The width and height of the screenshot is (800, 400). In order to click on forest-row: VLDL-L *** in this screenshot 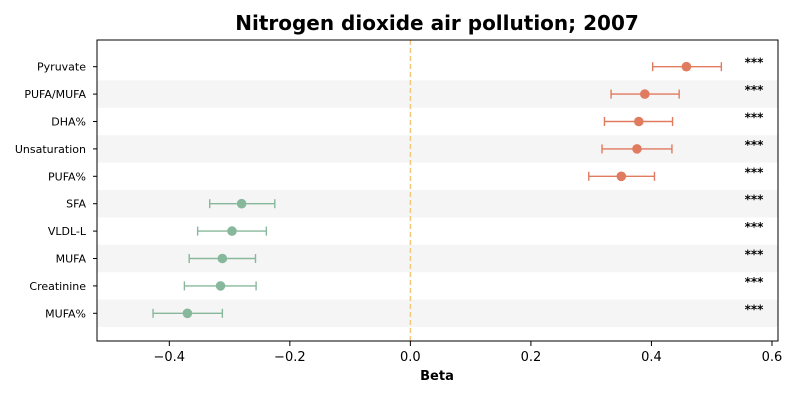, I will do `click(406, 229)`.